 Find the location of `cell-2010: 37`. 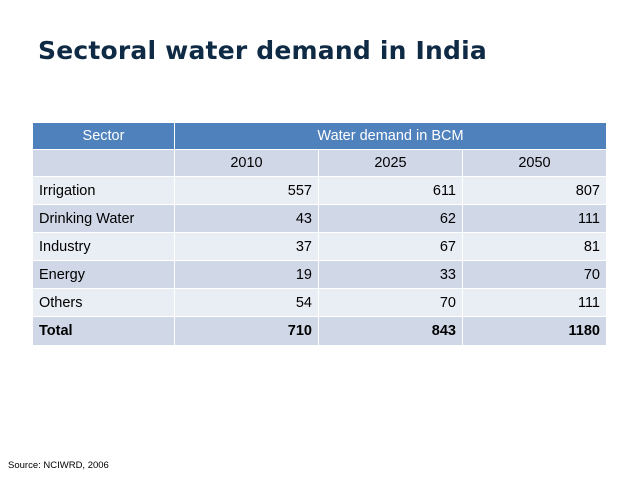

cell-2010: 37 is located at coordinates (246, 246).